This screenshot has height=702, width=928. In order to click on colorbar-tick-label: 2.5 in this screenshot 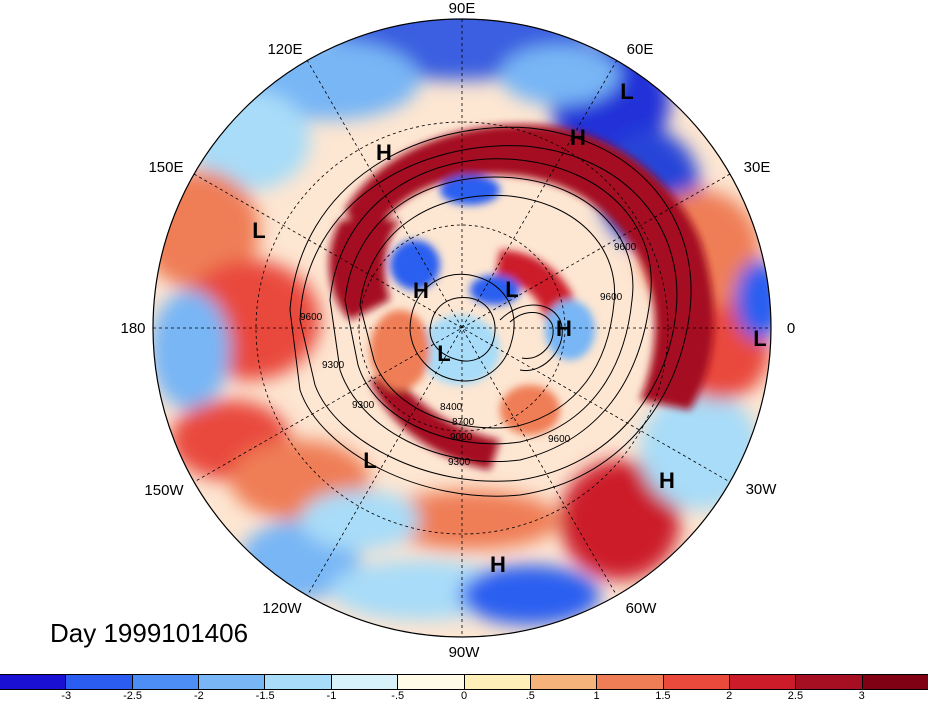, I will do `click(795, 696)`.